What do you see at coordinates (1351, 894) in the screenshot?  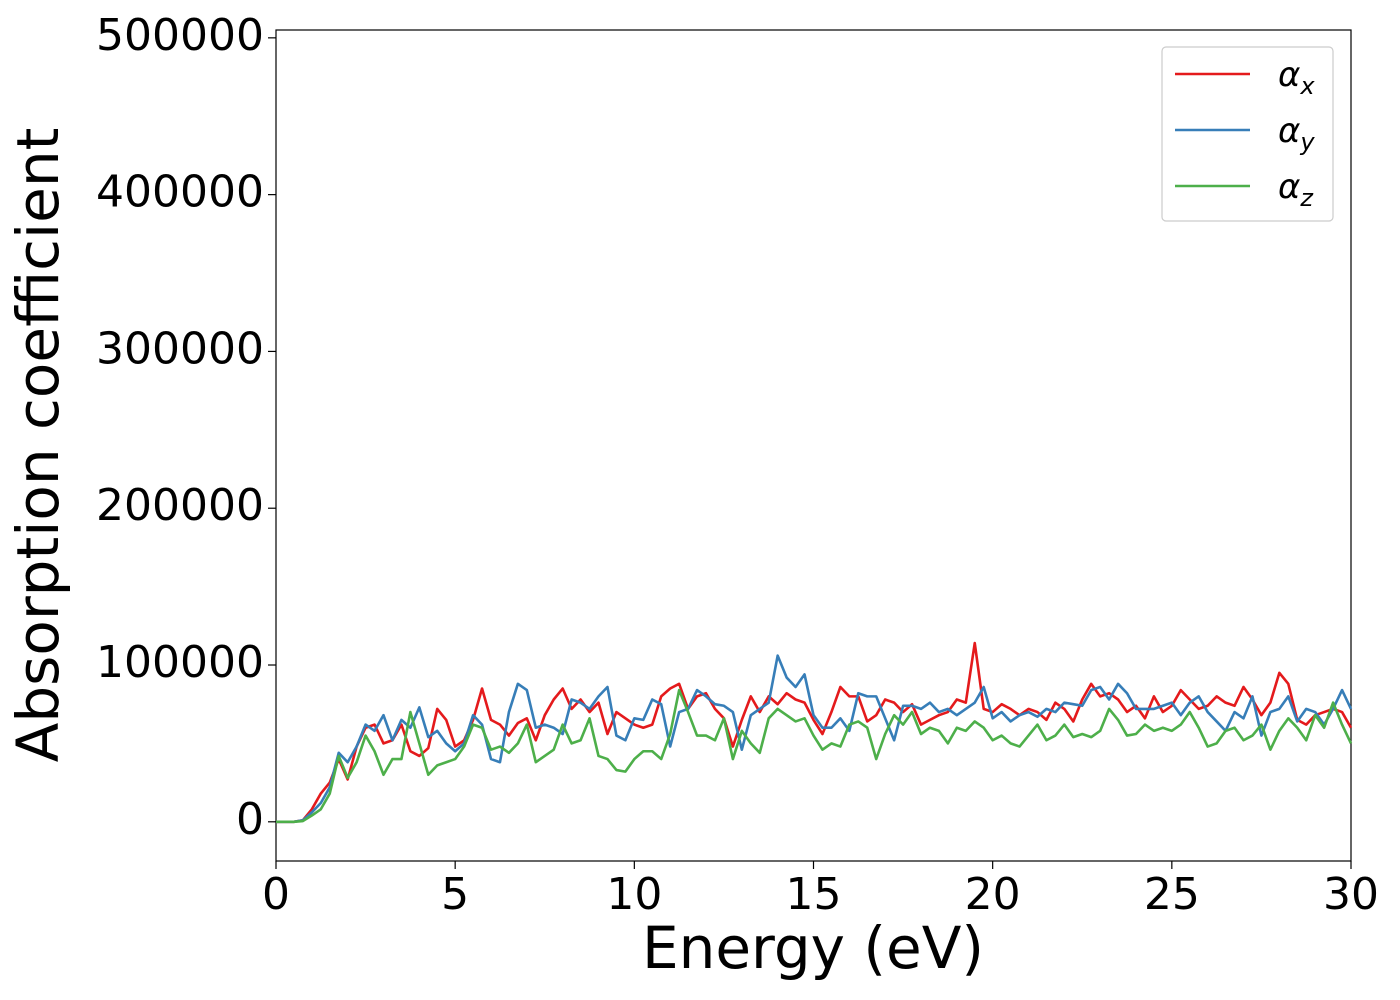 I see `x-tick-label: 30` at bounding box center [1351, 894].